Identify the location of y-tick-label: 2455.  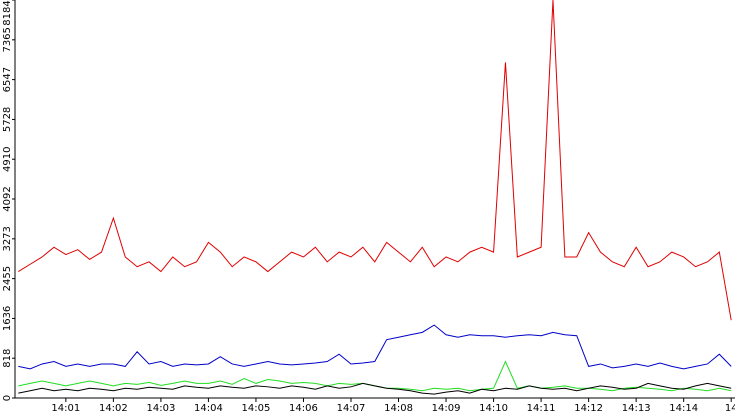
(7, 278).